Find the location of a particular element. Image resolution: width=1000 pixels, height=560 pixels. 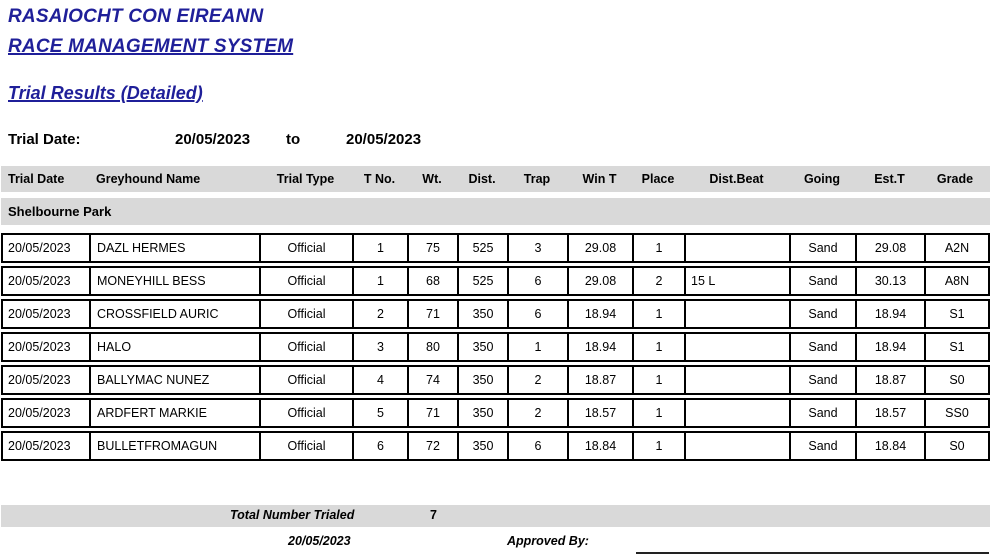

cell-trap: 1 is located at coordinates (539, 347).